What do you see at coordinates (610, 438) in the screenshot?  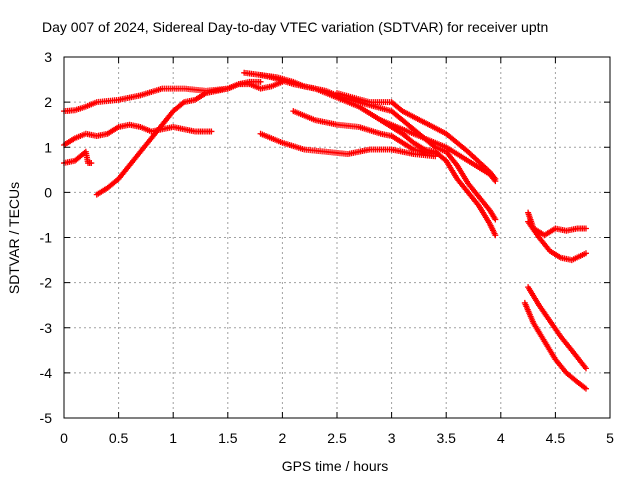 I see `x-tick-label: 5` at bounding box center [610, 438].